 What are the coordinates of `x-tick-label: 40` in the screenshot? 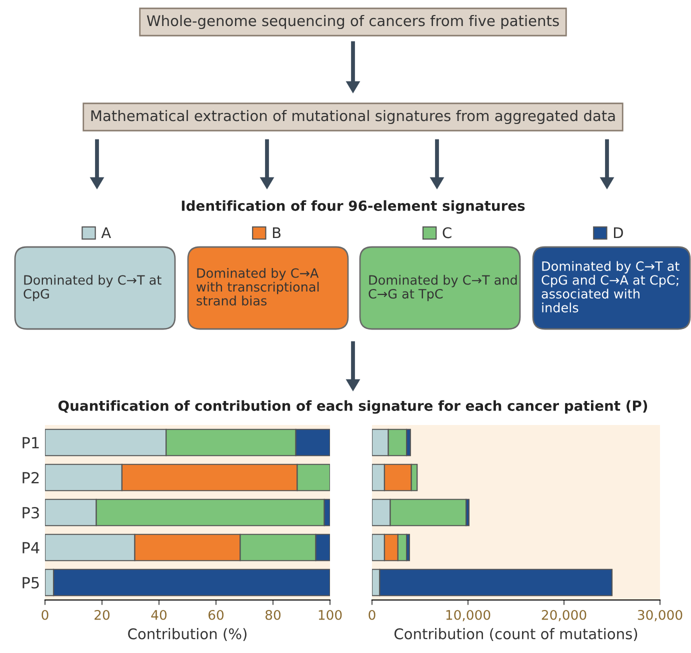 It's located at (159, 615).